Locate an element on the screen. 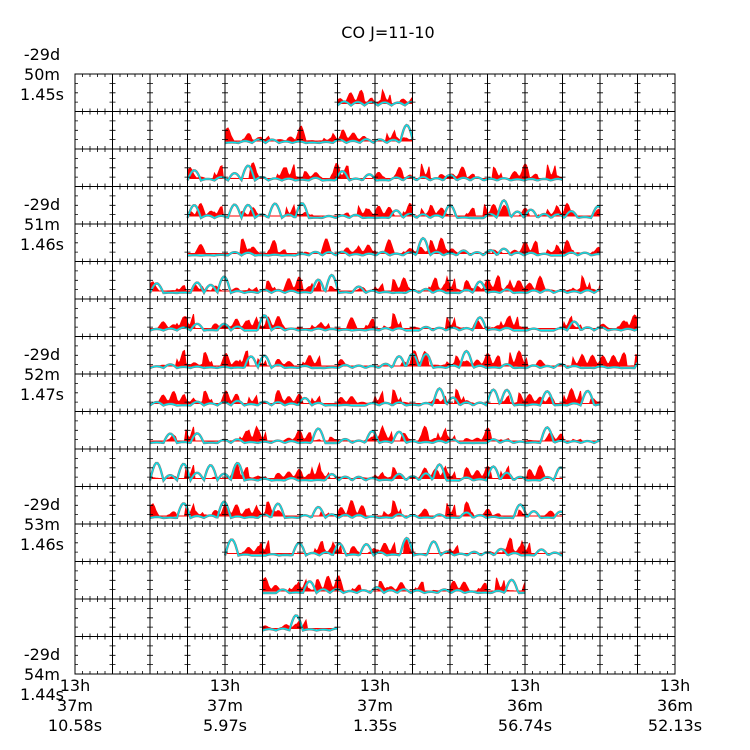  y-tick-label: 1.44s is located at coordinates (42, 694).